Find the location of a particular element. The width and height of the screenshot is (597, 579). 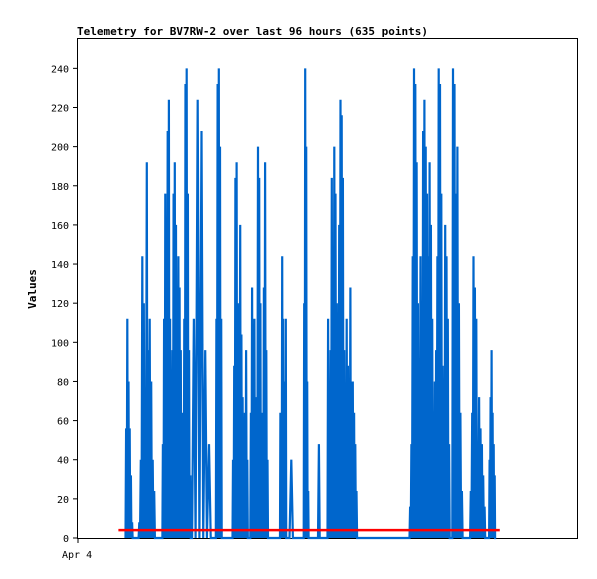

y-tick-label-220: 220 is located at coordinates (60, 108).